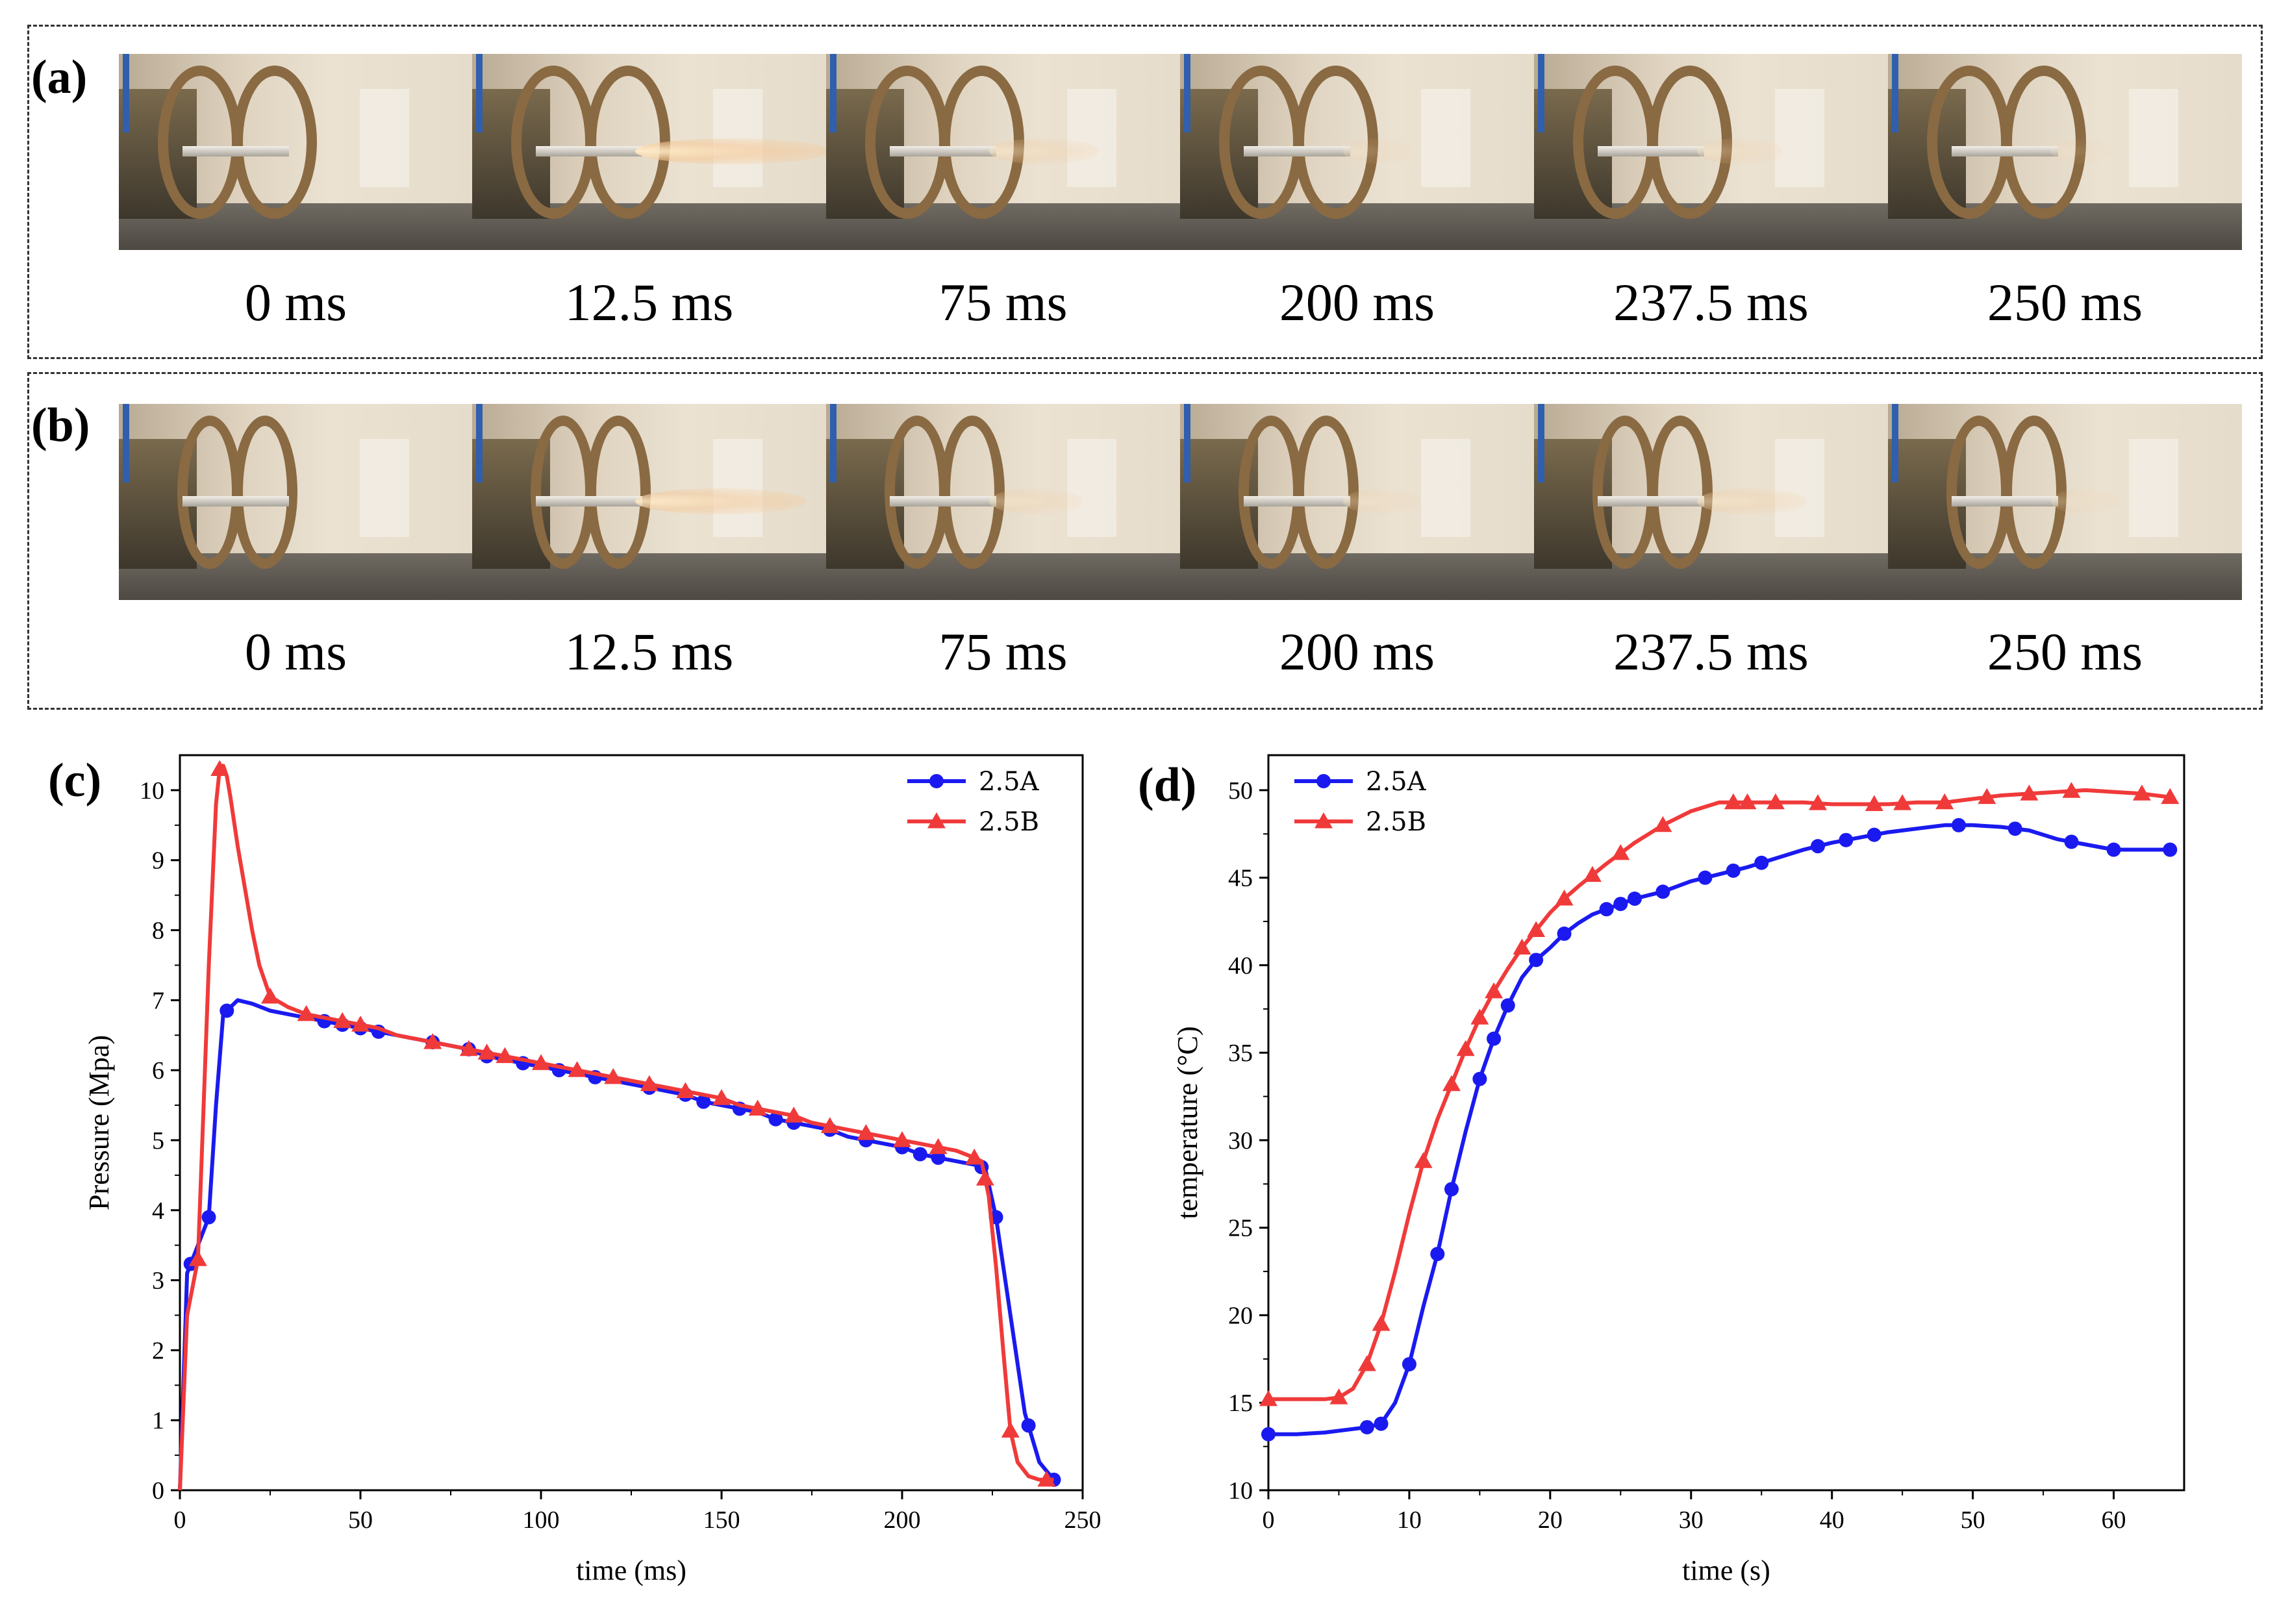 The image size is (2290, 1624). Describe the element at coordinates (1357, 302) in the screenshot. I see `time-caption-a-4: 200 ms` at that location.